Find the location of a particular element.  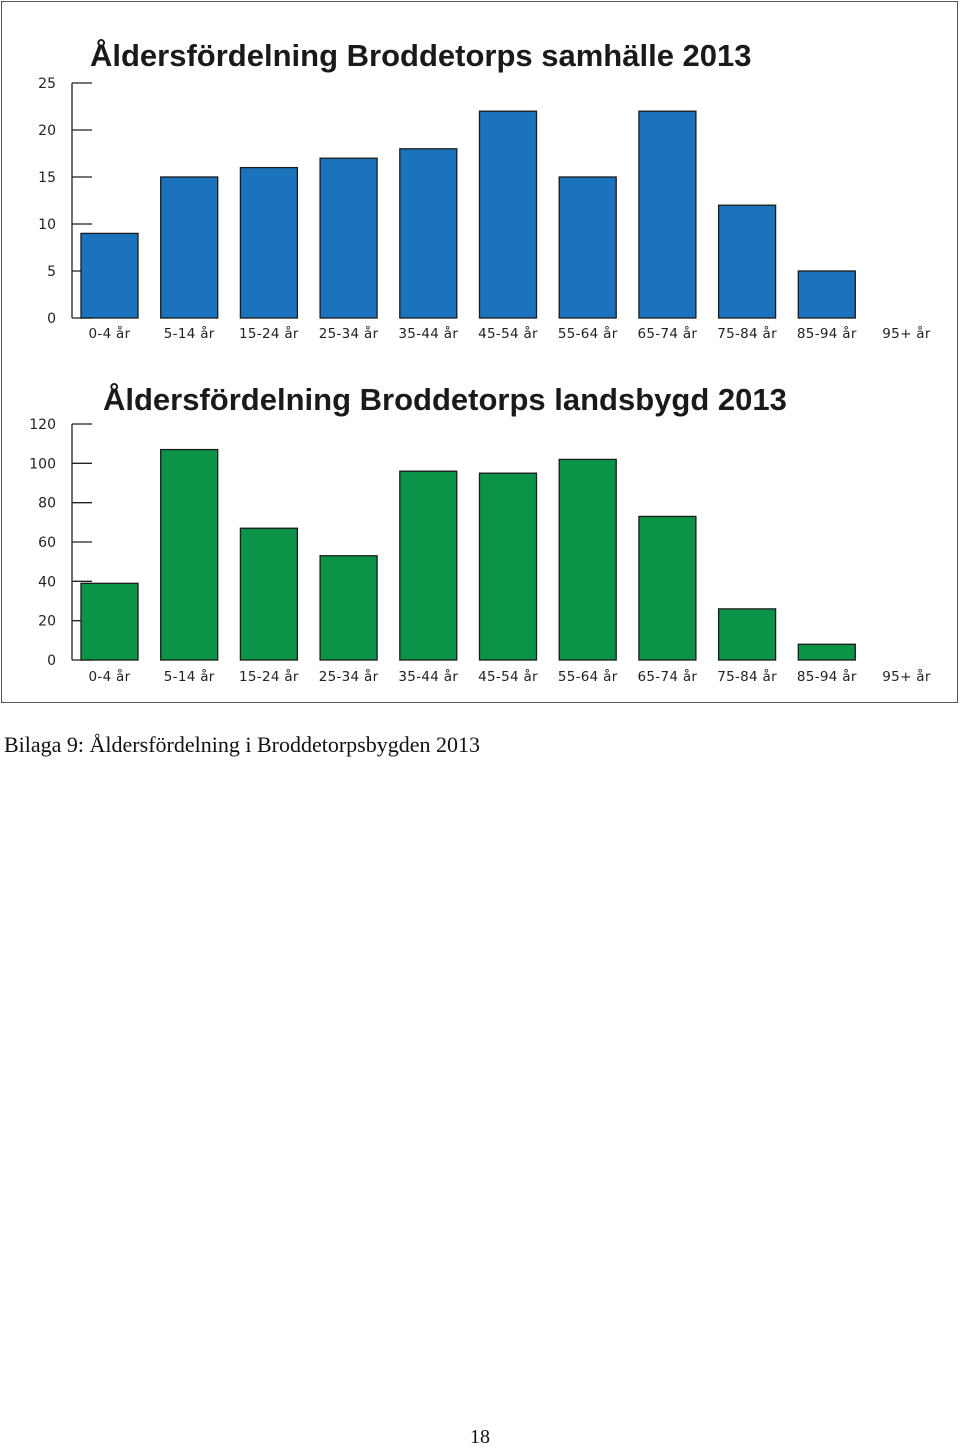

y-tick-label: 25 is located at coordinates (47, 84).